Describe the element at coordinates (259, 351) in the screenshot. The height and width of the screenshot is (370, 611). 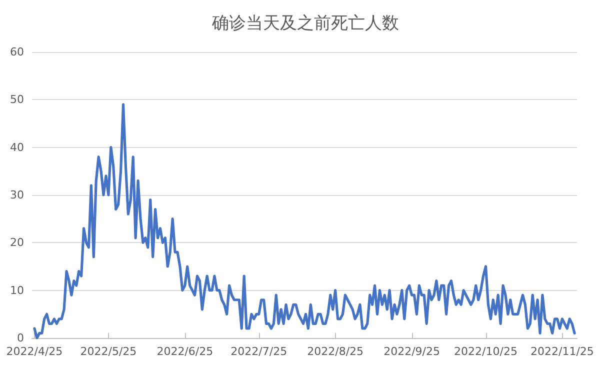
I see `x-tick-label: 2022/7/25` at that location.